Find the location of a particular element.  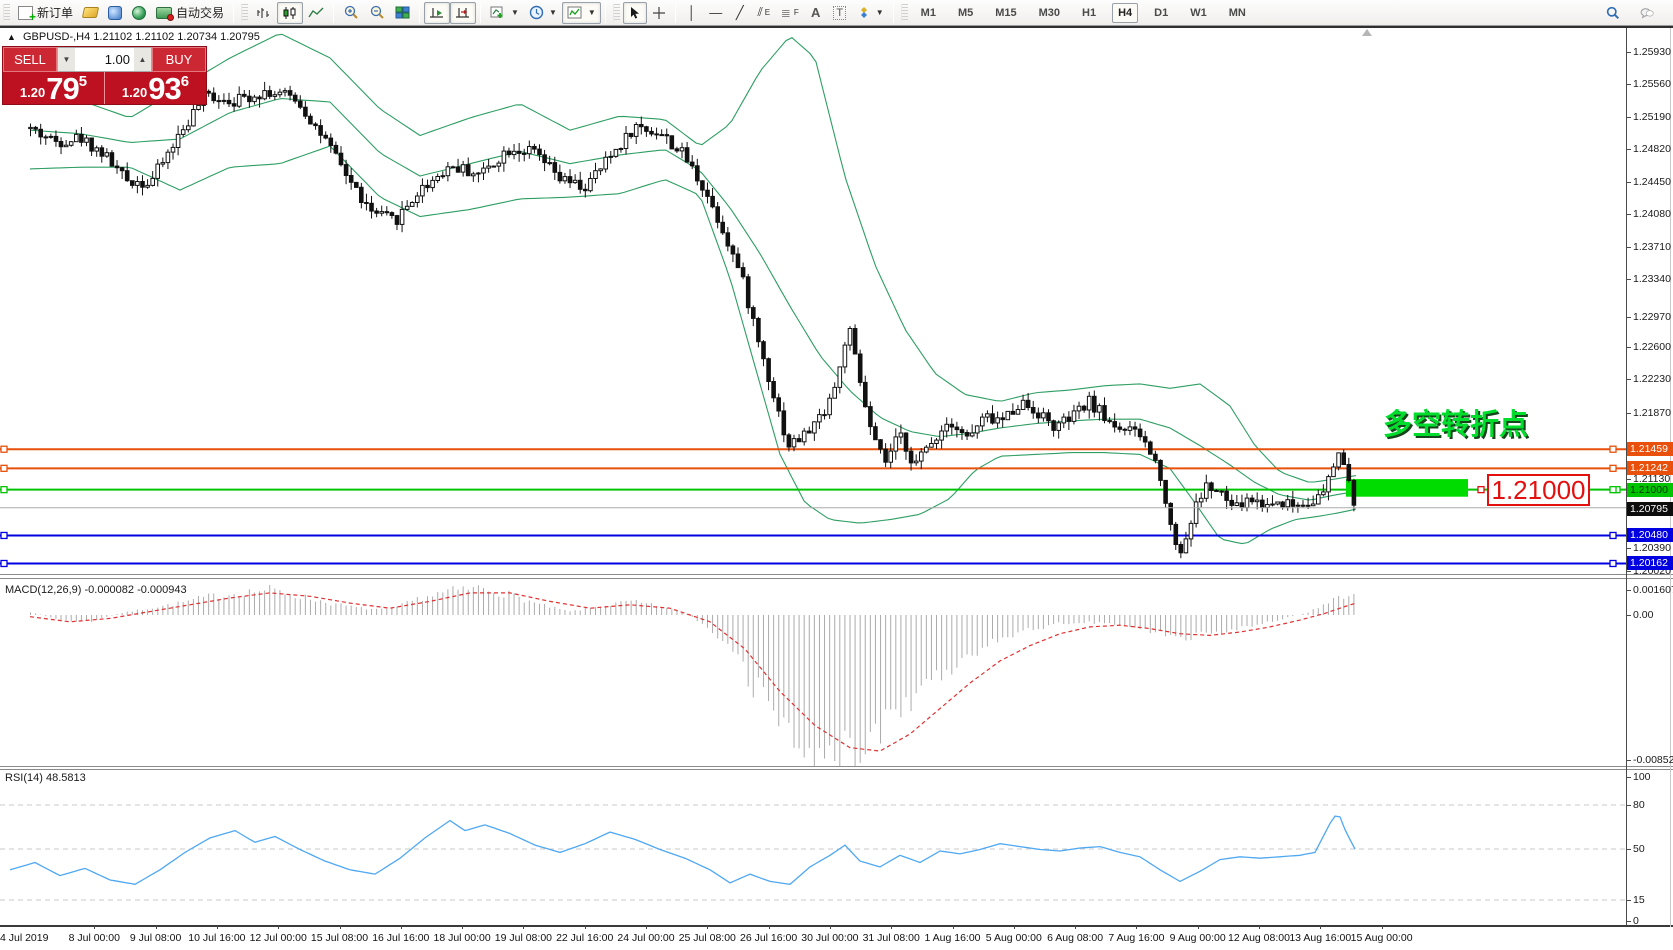

macd-signal-line is located at coordinates (692, 672).